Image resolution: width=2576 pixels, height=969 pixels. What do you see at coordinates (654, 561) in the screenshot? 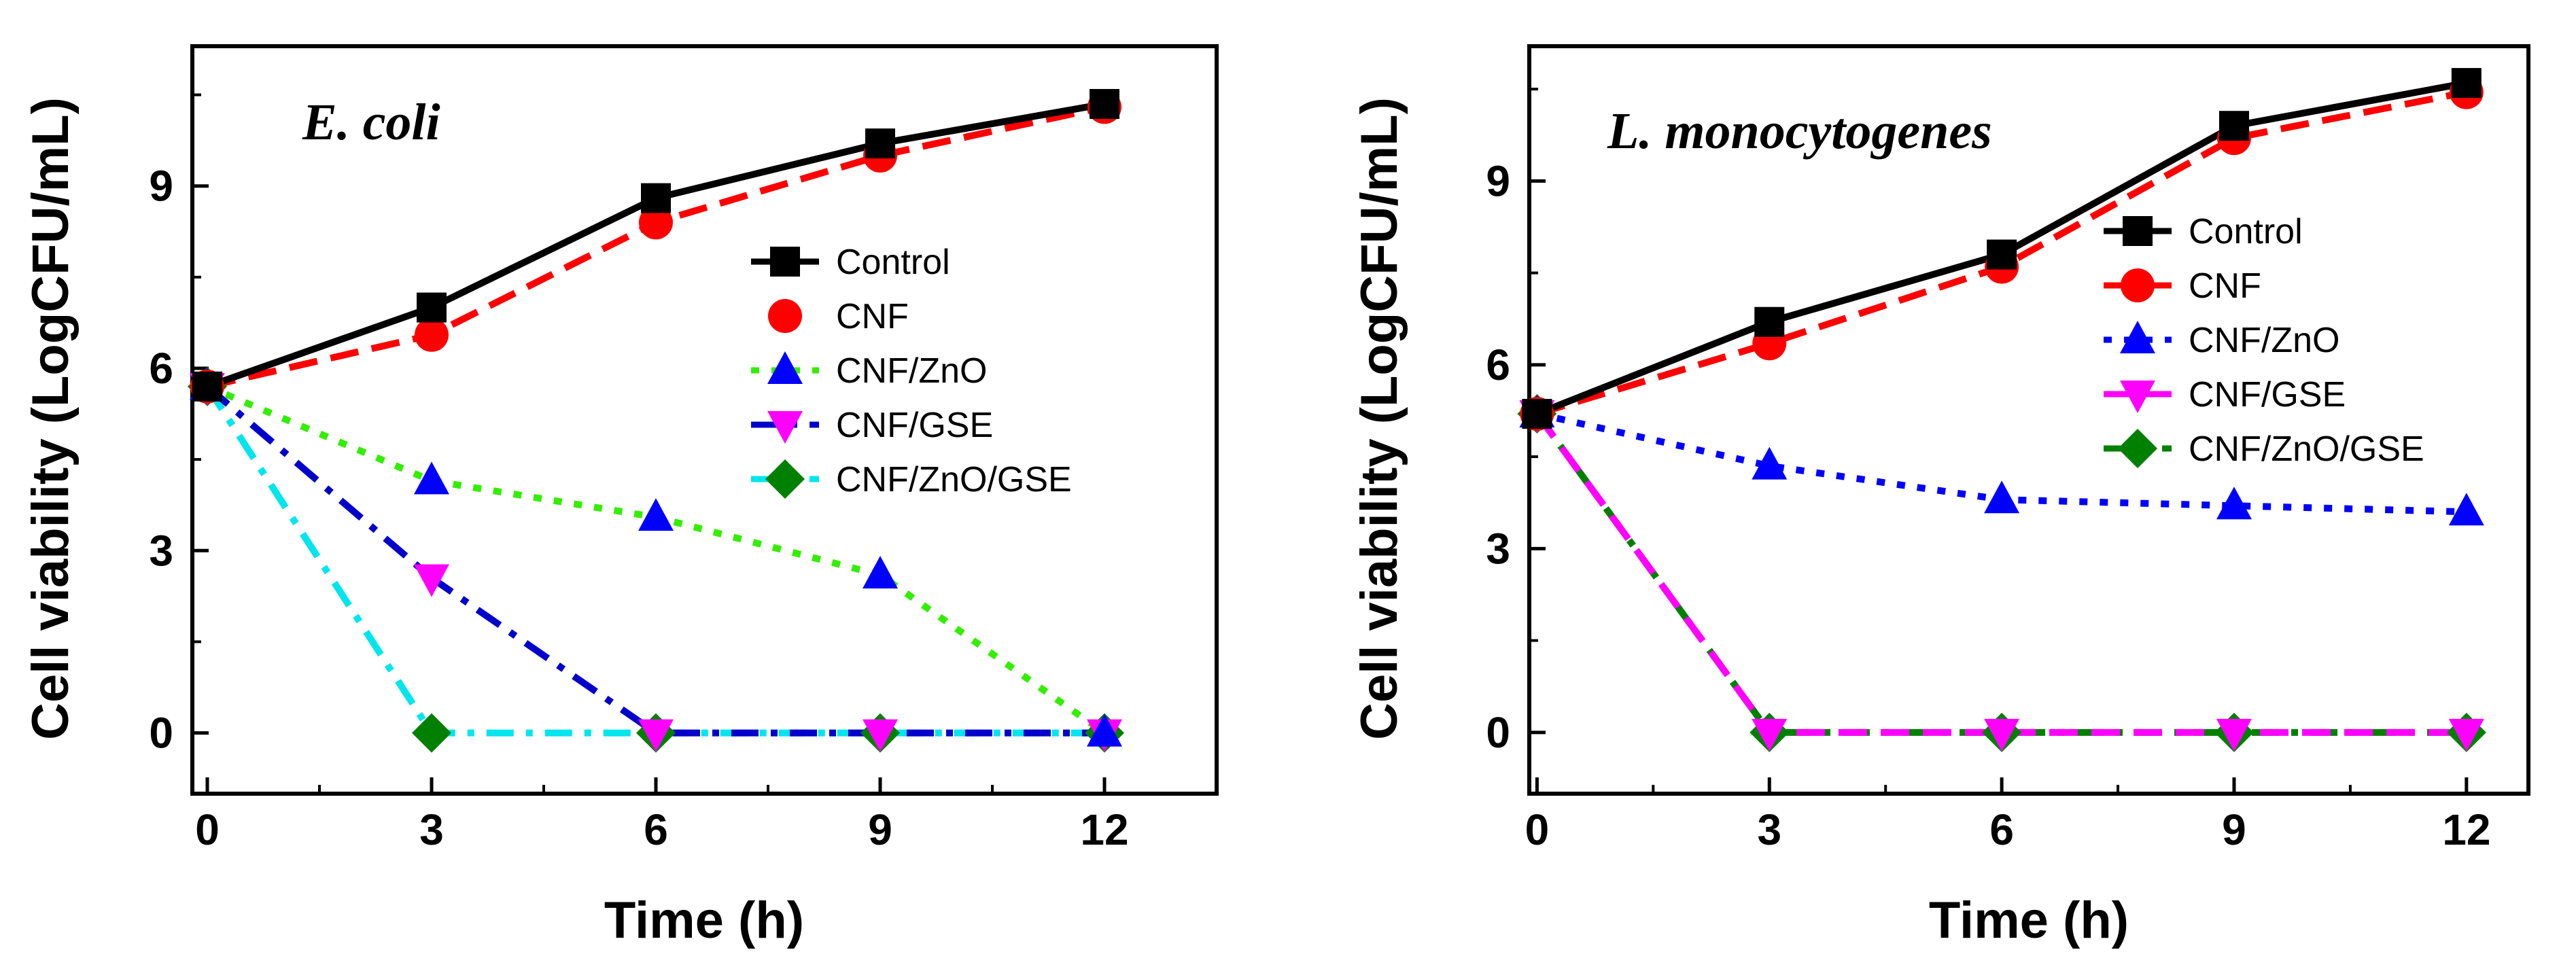
I see `series-line-cnf-zno-gse` at bounding box center [654, 561].